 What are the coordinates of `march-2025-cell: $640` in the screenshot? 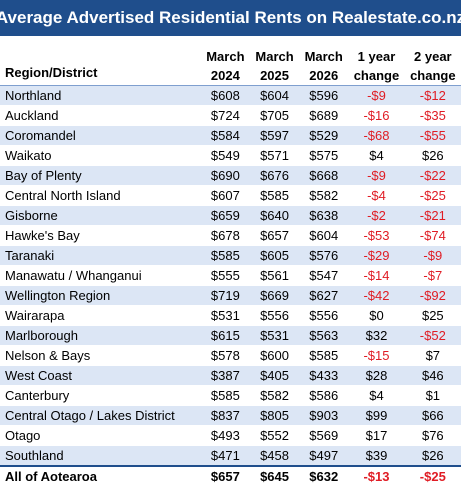 It's located at (274, 215).